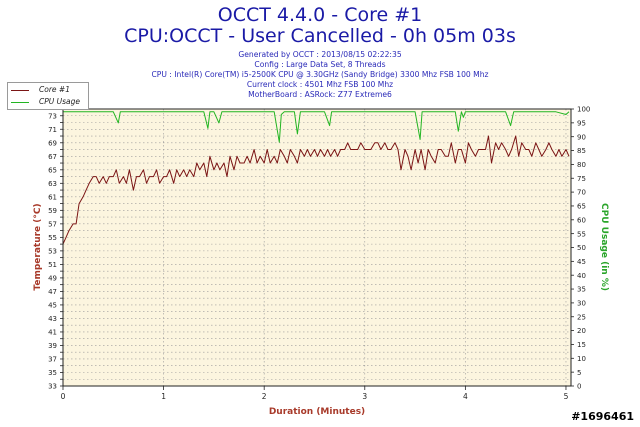 The image size is (640, 427). I want to click on y-tick-label-right: 50, so click(581, 248).